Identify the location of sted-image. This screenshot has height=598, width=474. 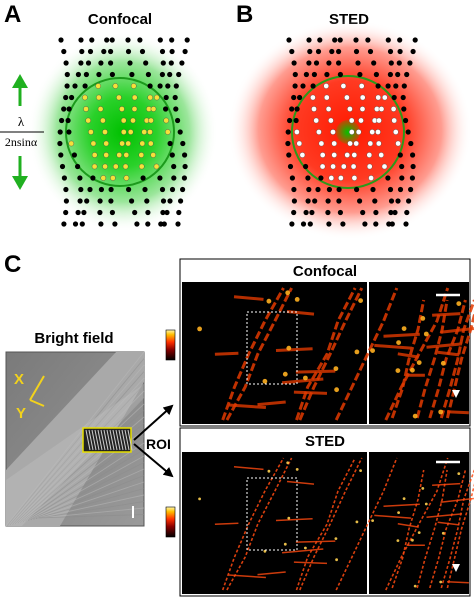
(274, 523).